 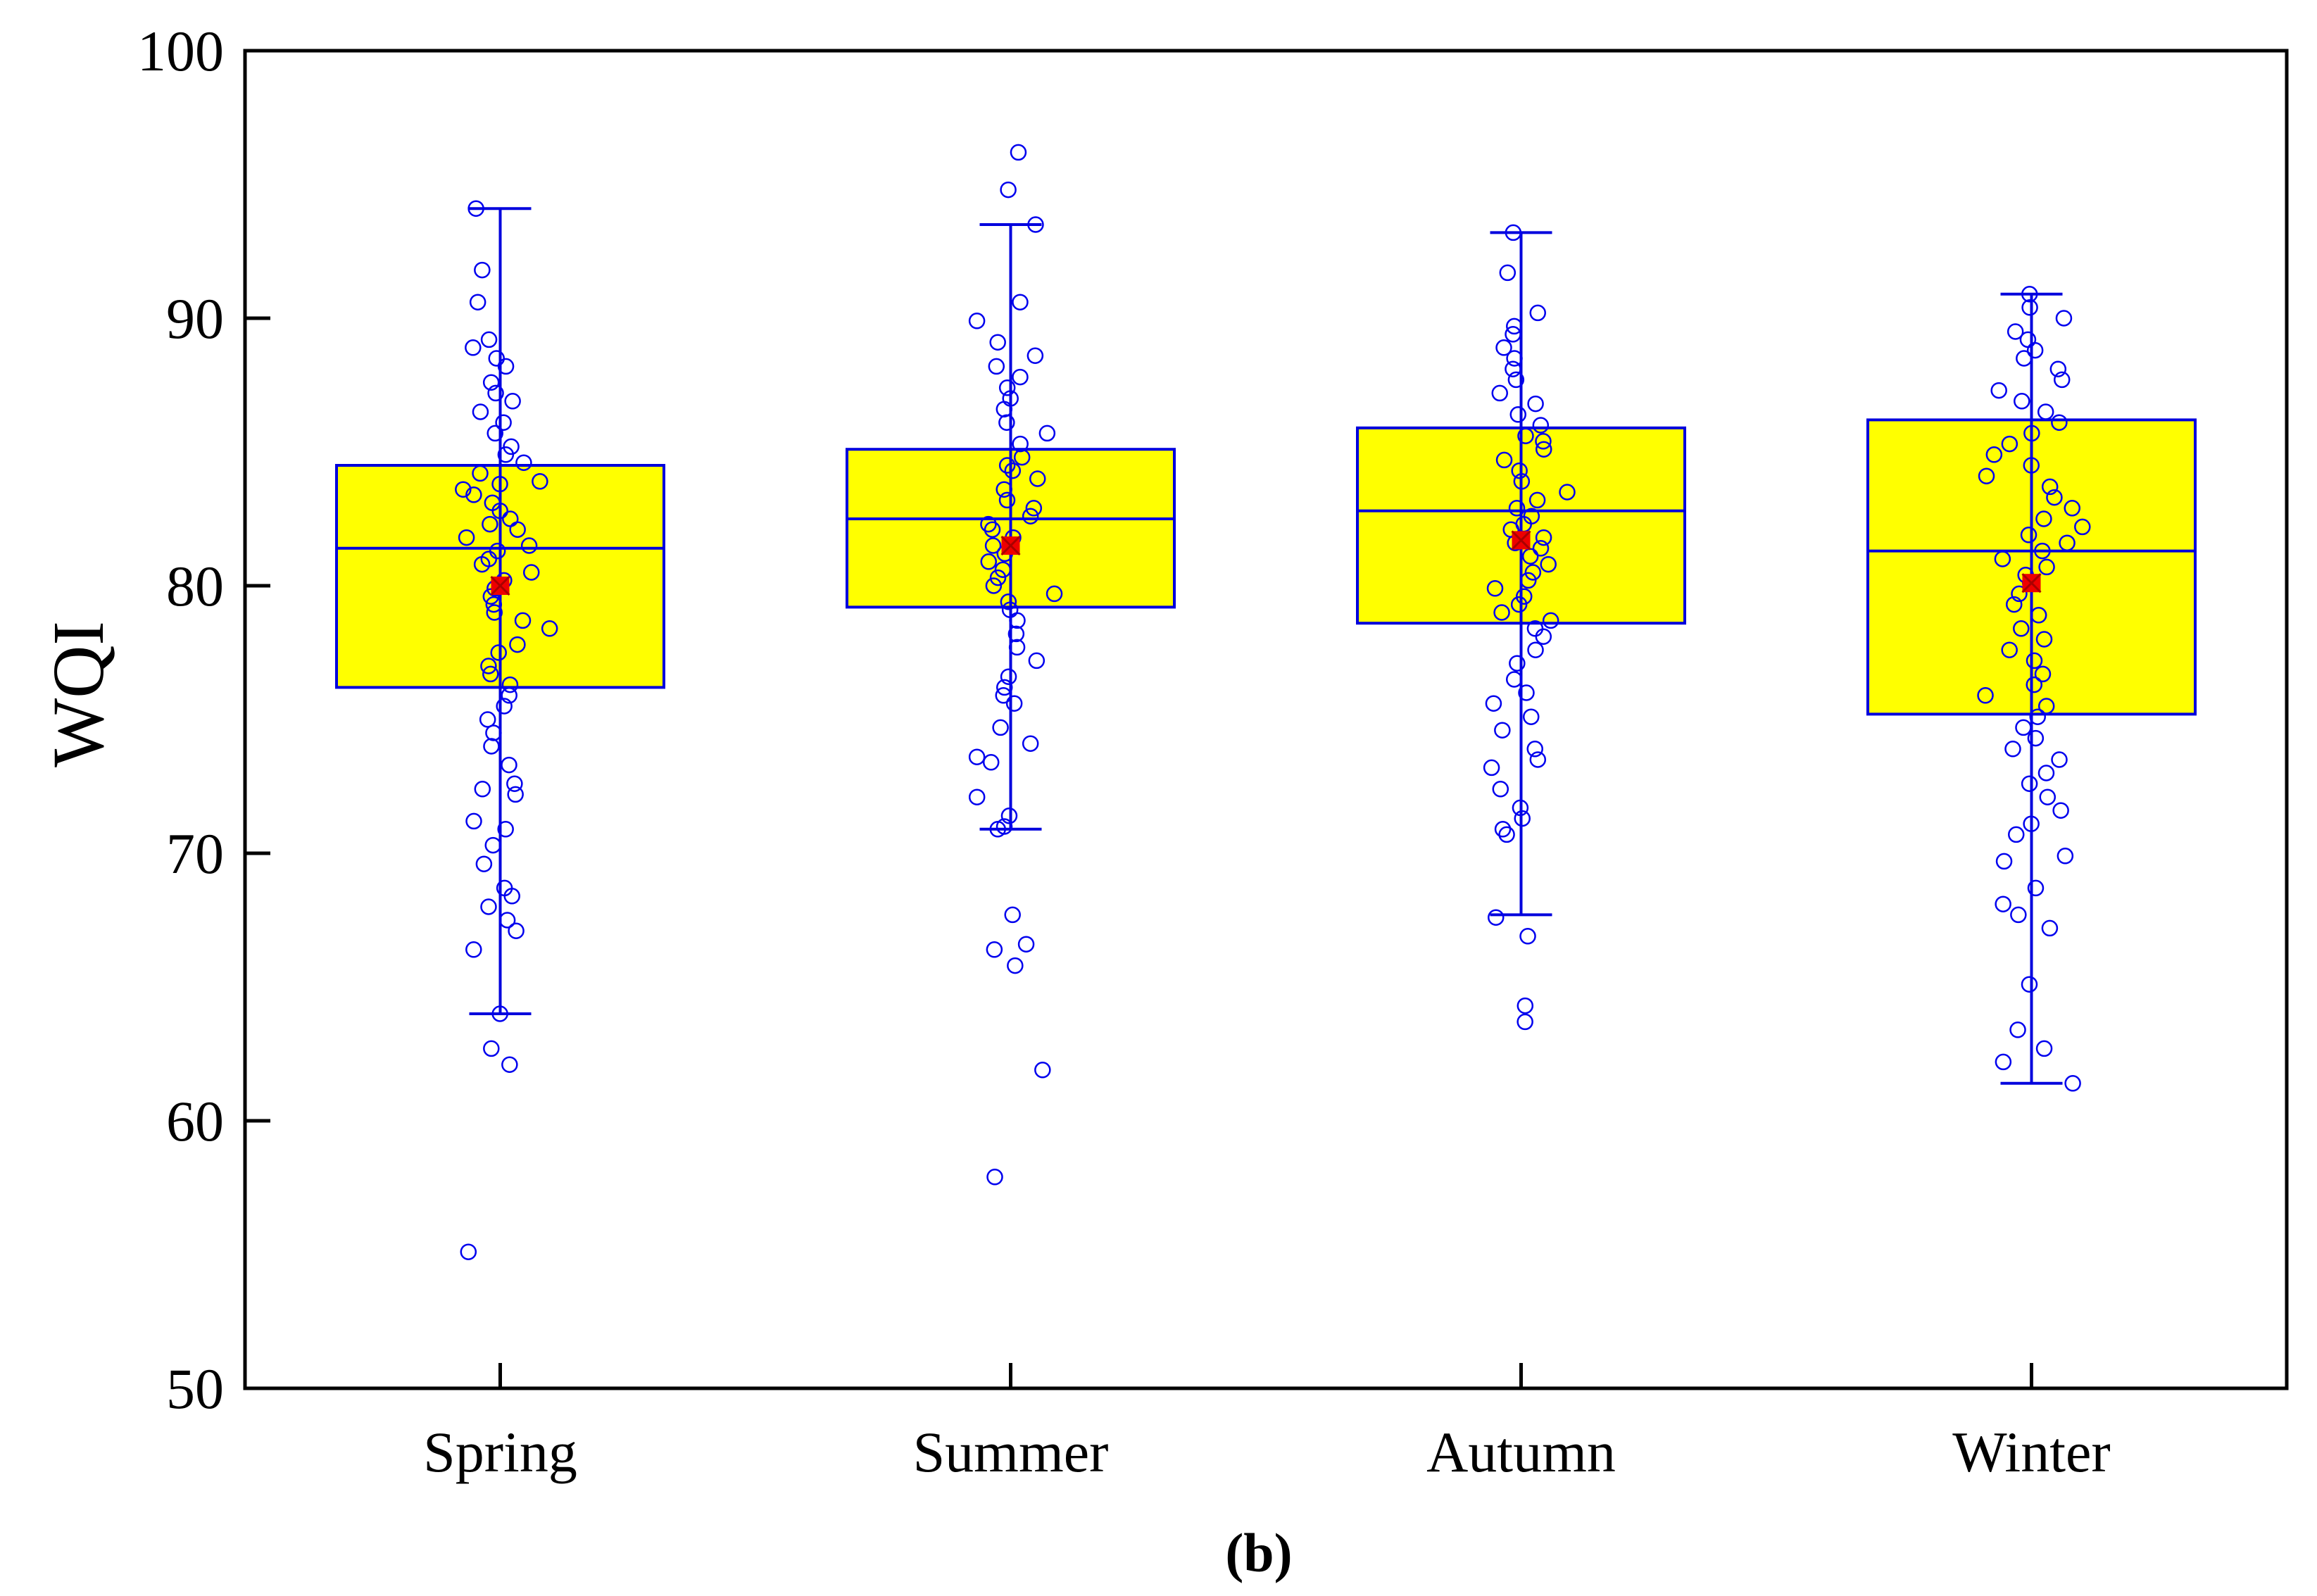 What do you see at coordinates (180, 51) in the screenshot?
I see `y-tick-label: 100` at bounding box center [180, 51].